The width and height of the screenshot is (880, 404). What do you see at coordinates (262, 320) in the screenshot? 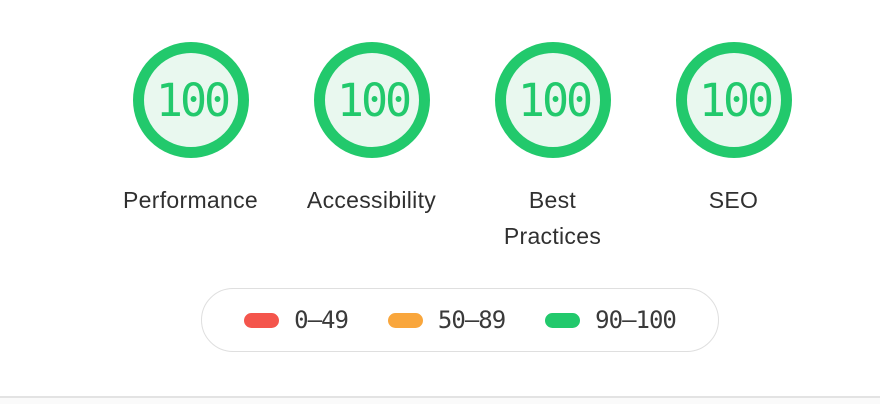
I see `fail-range-swatch-icon` at bounding box center [262, 320].